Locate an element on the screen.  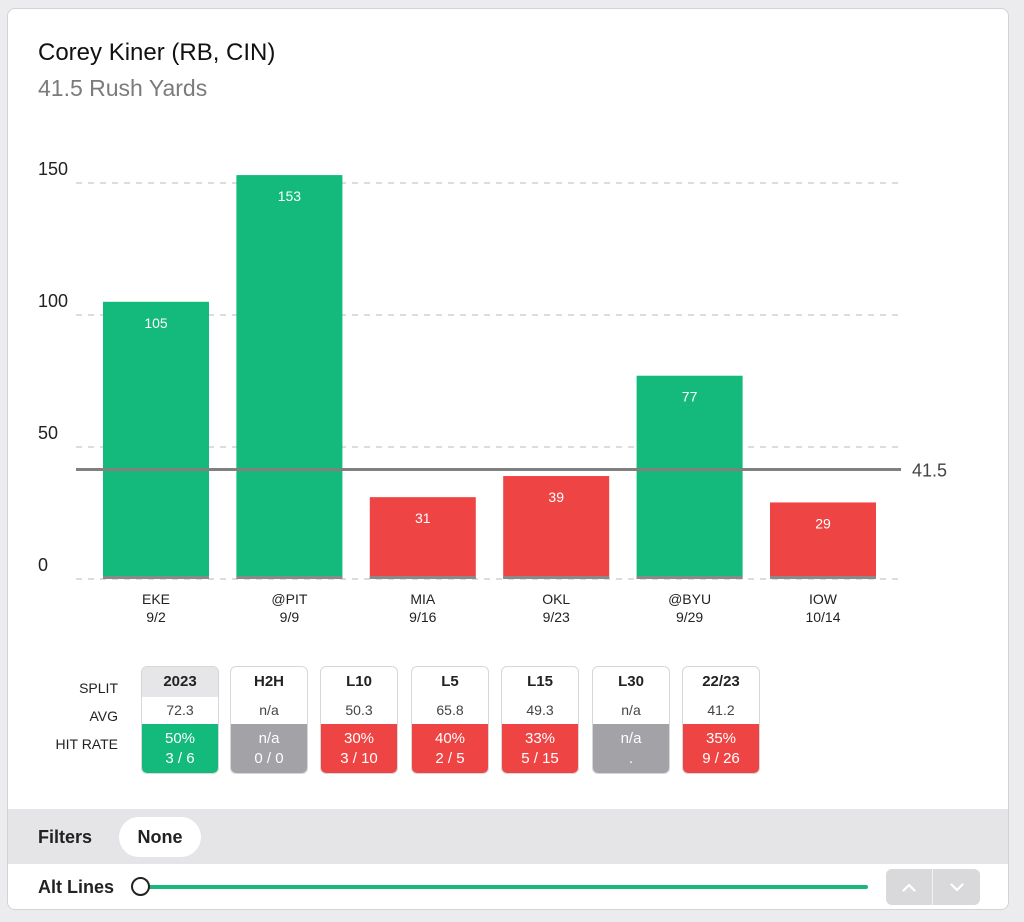
hit-rate-percent: 35% is located at coordinates (721, 738).